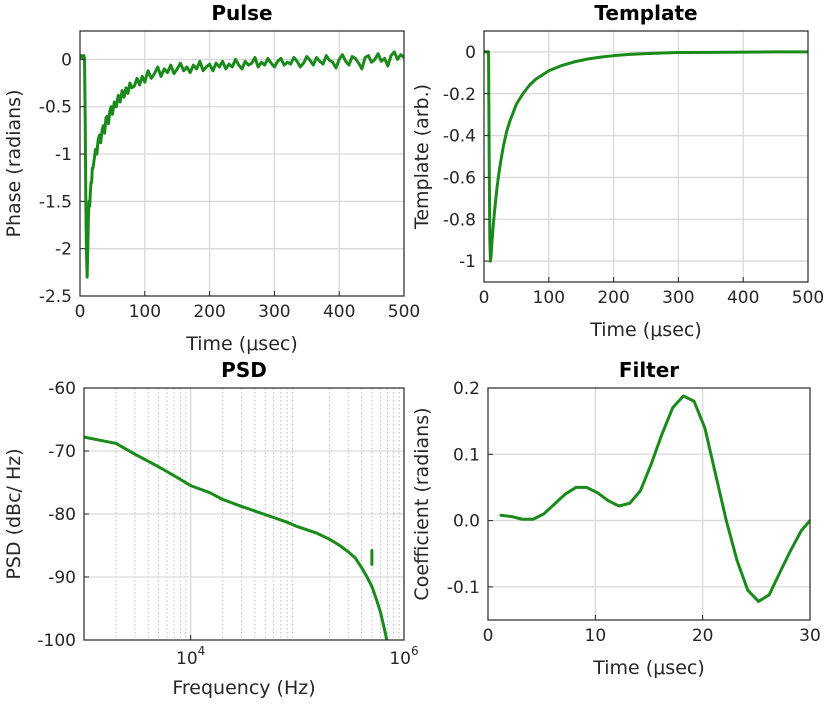  Describe the element at coordinates (244, 370) in the screenshot. I see `psd-title: PSD` at that location.